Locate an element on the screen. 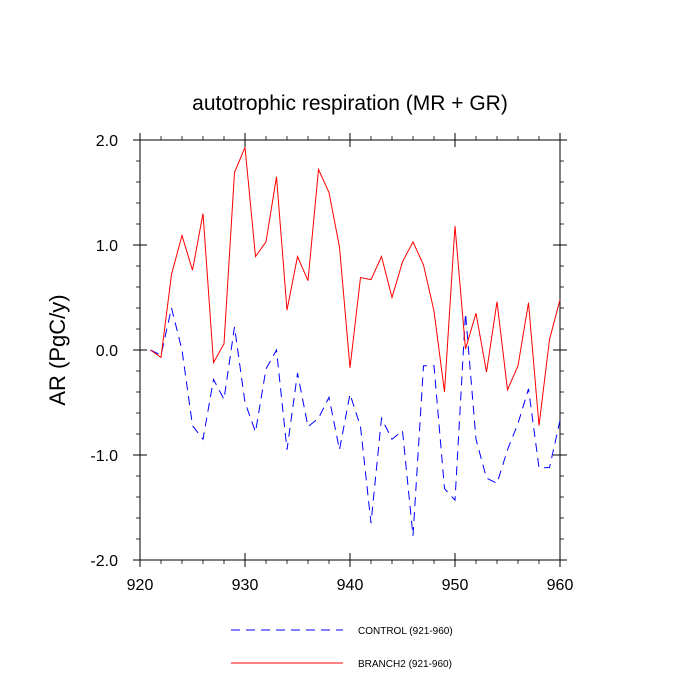 The height and width of the screenshot is (700, 700). y-tick-label: 0.0 is located at coordinates (107, 351).